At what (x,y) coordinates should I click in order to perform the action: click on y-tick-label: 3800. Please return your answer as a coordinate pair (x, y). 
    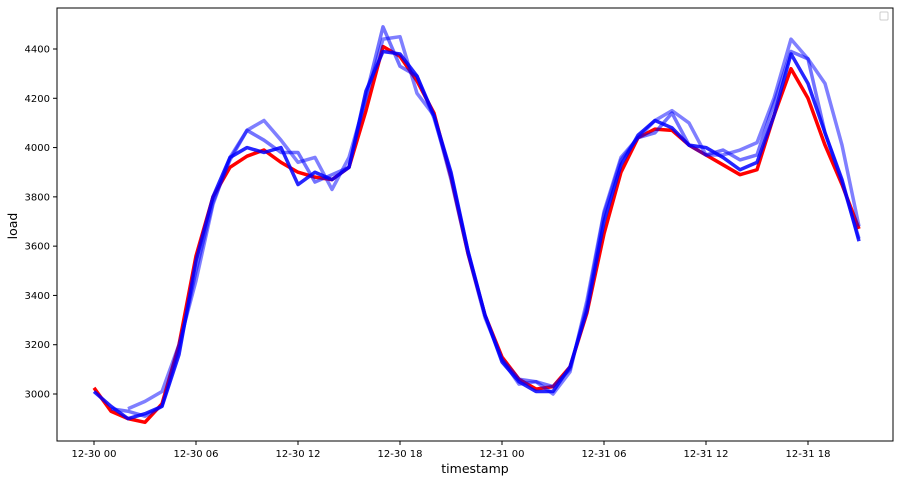
    Looking at the image, I should click on (37, 197).